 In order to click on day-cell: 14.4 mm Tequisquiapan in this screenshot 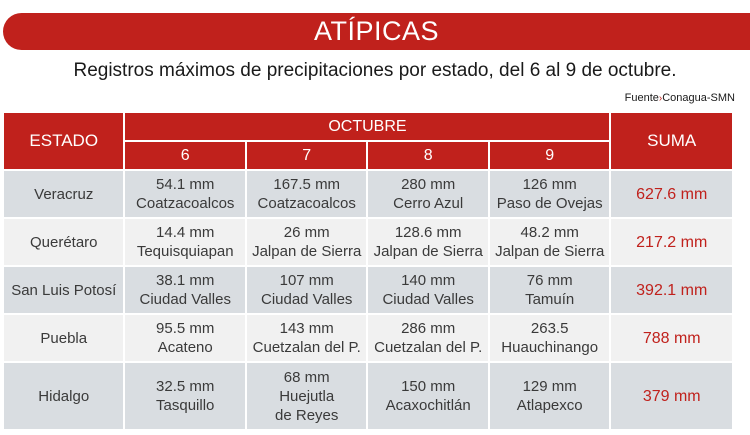, I will do `click(185, 242)`.